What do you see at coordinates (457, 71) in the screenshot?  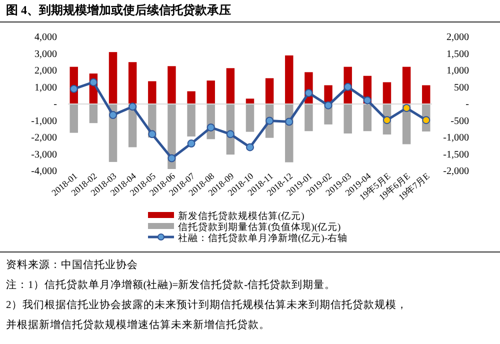 I see `y2-tick-label: 1,000` at bounding box center [457, 71].